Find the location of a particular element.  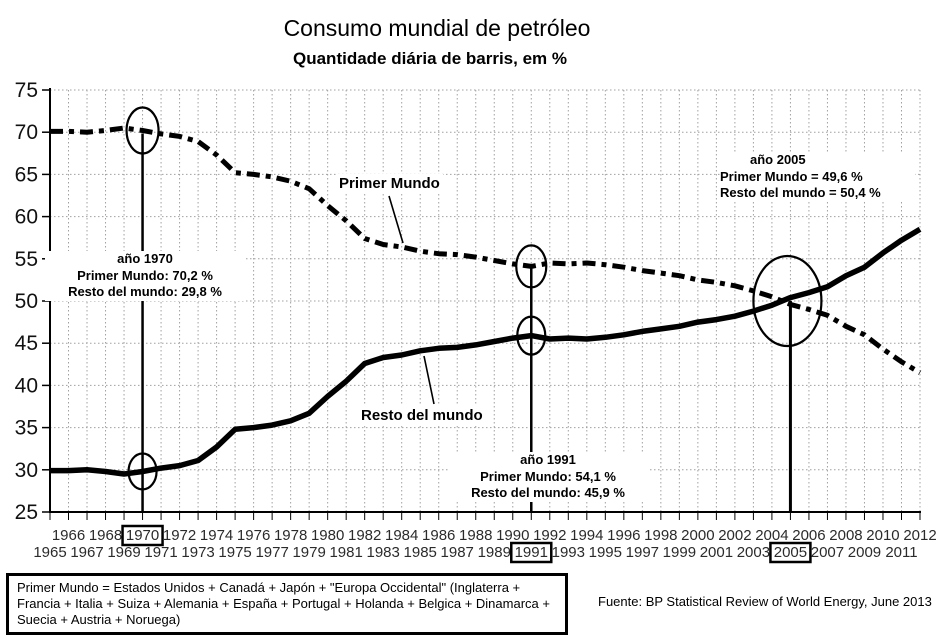

annotation-2005-resto: Resto del mundo = 50,4 % is located at coordinates (800, 192).